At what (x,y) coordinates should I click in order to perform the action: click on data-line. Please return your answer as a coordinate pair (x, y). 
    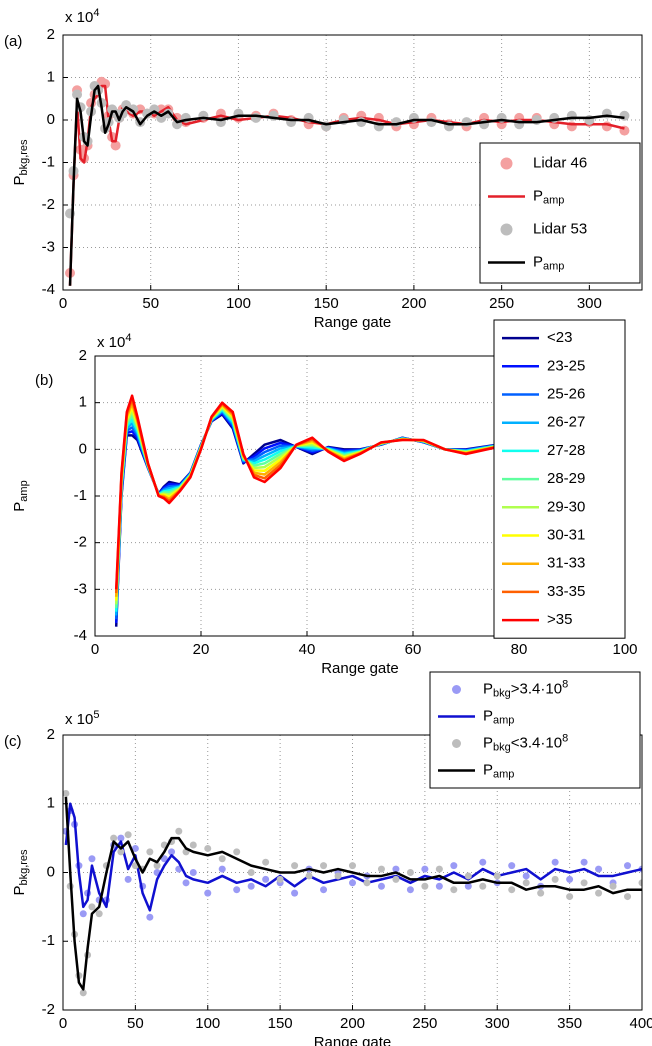
    Looking at the image, I should click on (353, 857).